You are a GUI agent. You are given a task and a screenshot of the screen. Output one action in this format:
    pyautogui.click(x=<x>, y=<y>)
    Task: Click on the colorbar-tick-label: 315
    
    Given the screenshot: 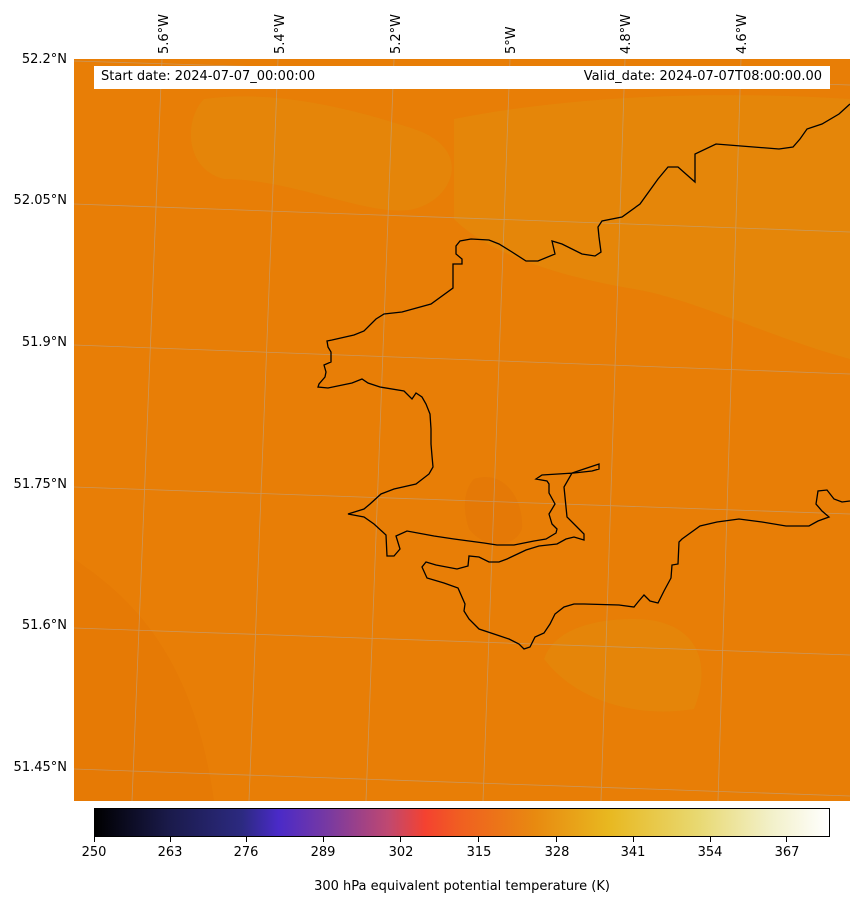 What is the action you would take?
    pyautogui.click(x=479, y=852)
    